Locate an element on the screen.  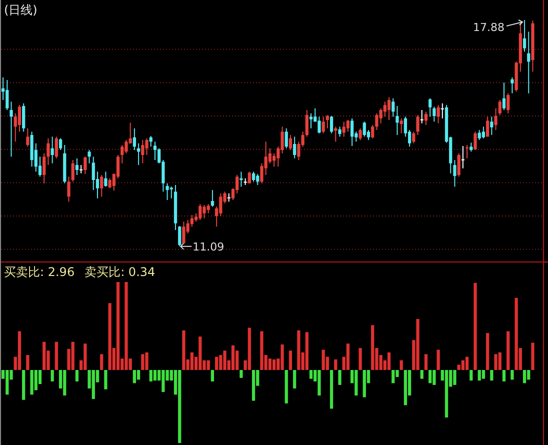
annotation: 11.09 is located at coordinates (208, 247).